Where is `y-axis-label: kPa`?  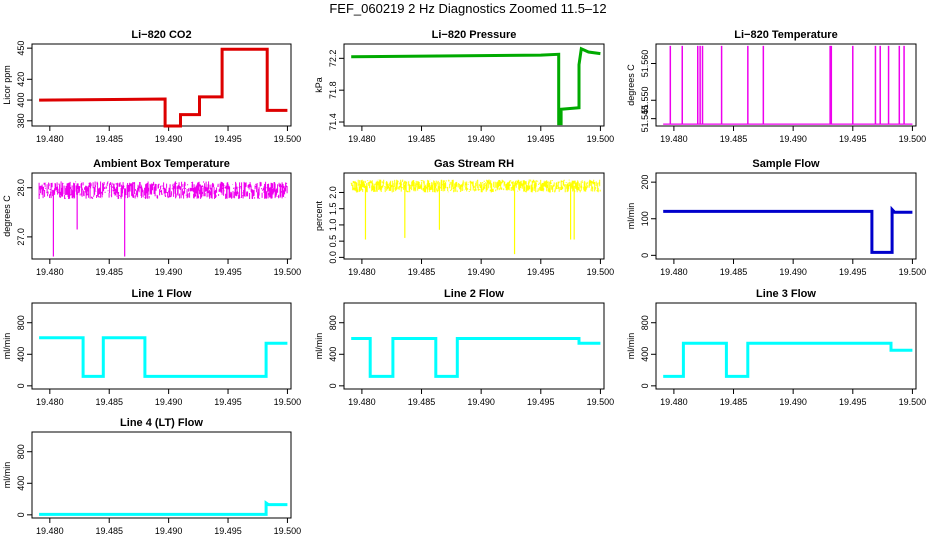
y-axis-label: kPa is located at coordinates (319, 85).